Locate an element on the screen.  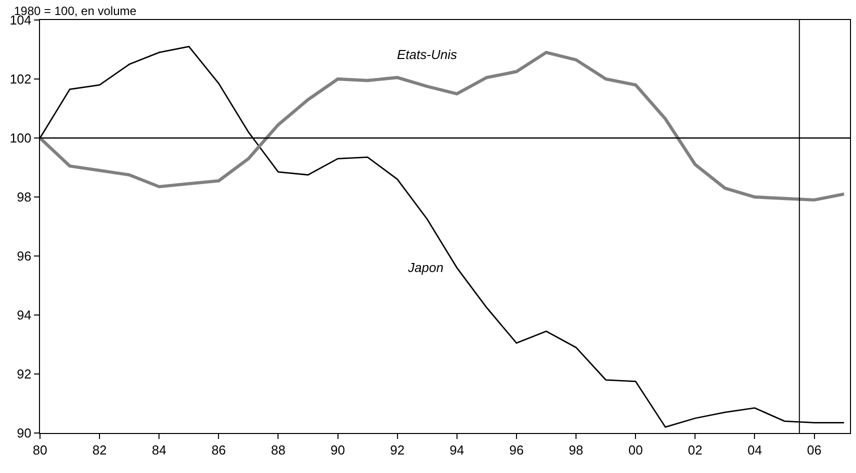
x-tick-label: 90 is located at coordinates (338, 450).